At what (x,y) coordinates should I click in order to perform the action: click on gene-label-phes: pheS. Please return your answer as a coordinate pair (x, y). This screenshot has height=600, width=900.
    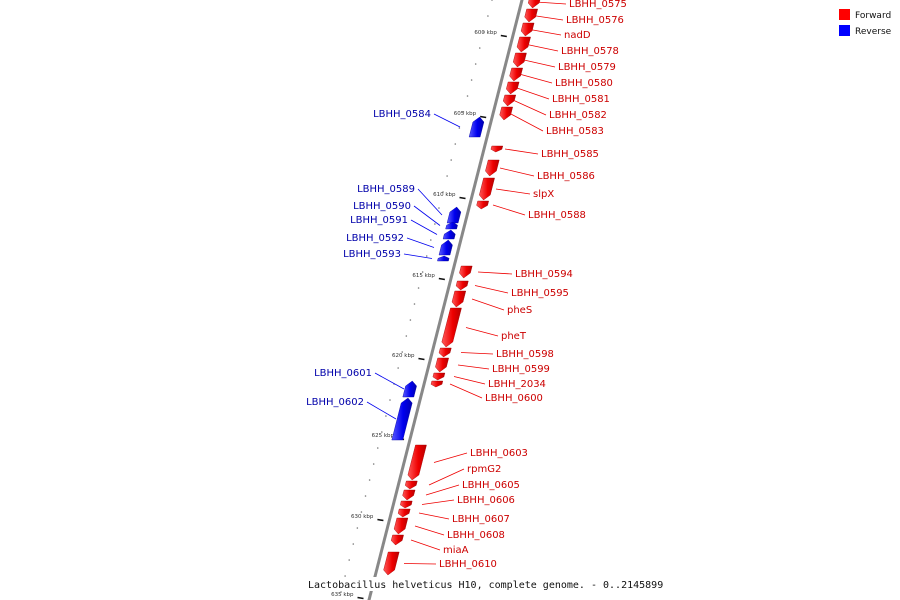
    Looking at the image, I should click on (519, 310).